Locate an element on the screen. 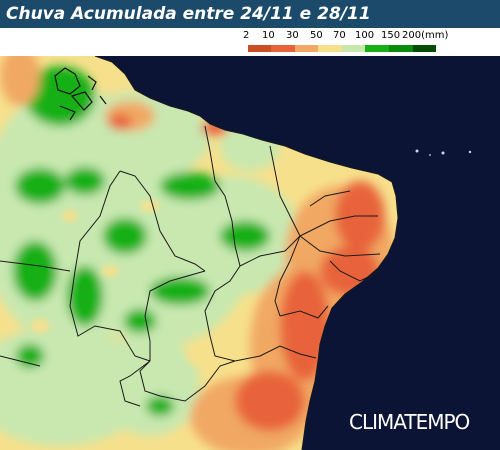 The height and width of the screenshot is (450, 500). legend-label: 70 is located at coordinates (339, 35).